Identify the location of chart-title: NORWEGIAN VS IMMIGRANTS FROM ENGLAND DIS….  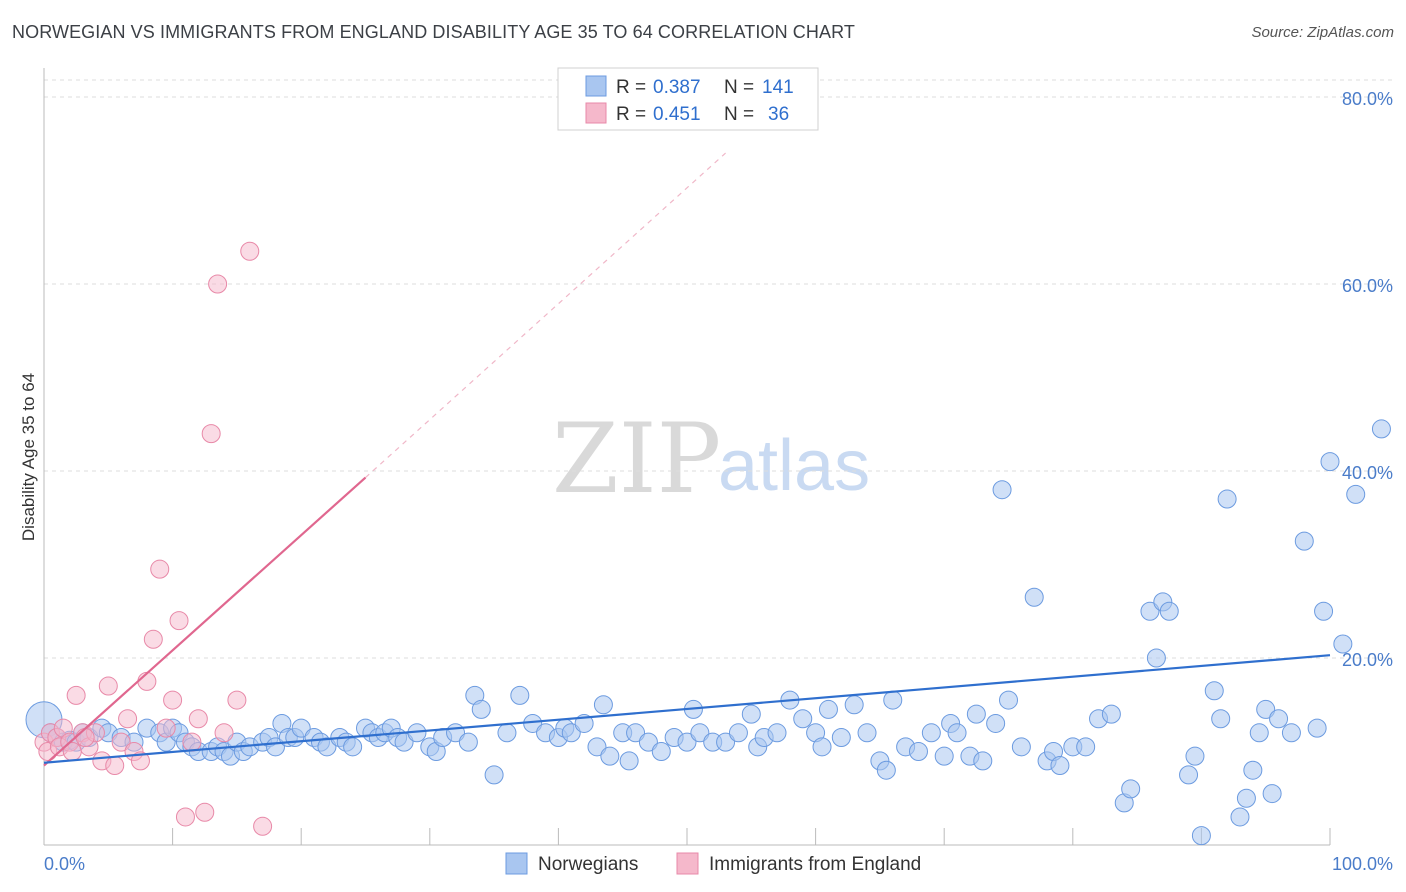
(433, 32).